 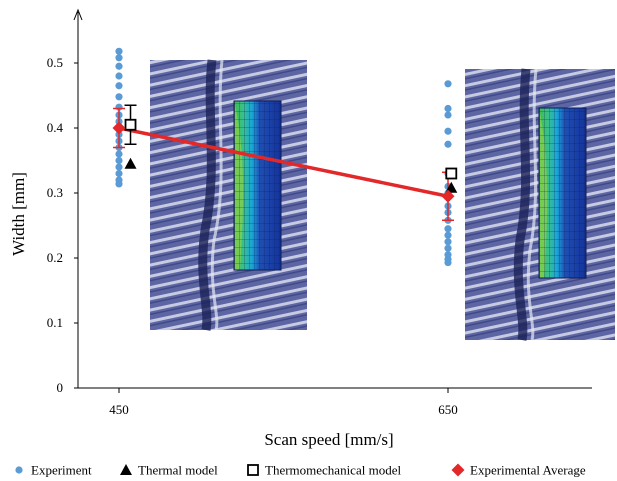 What do you see at coordinates (55, 322) in the screenshot?
I see `y-tick-label: 0.1` at bounding box center [55, 322].